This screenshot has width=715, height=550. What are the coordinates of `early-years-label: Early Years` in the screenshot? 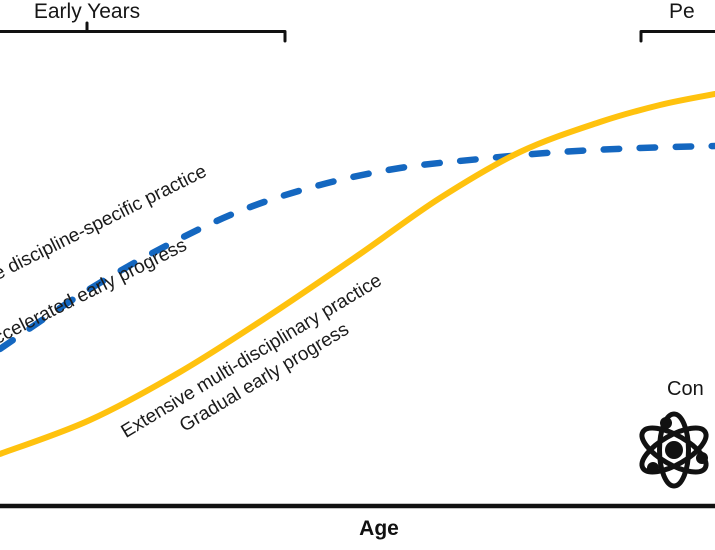 It's located at (87, 11).